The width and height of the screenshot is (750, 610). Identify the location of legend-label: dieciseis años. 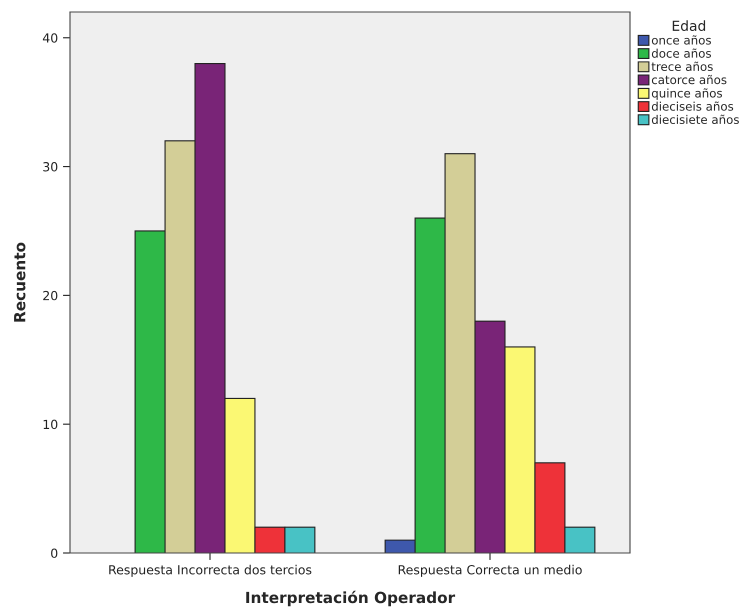
(693, 106).